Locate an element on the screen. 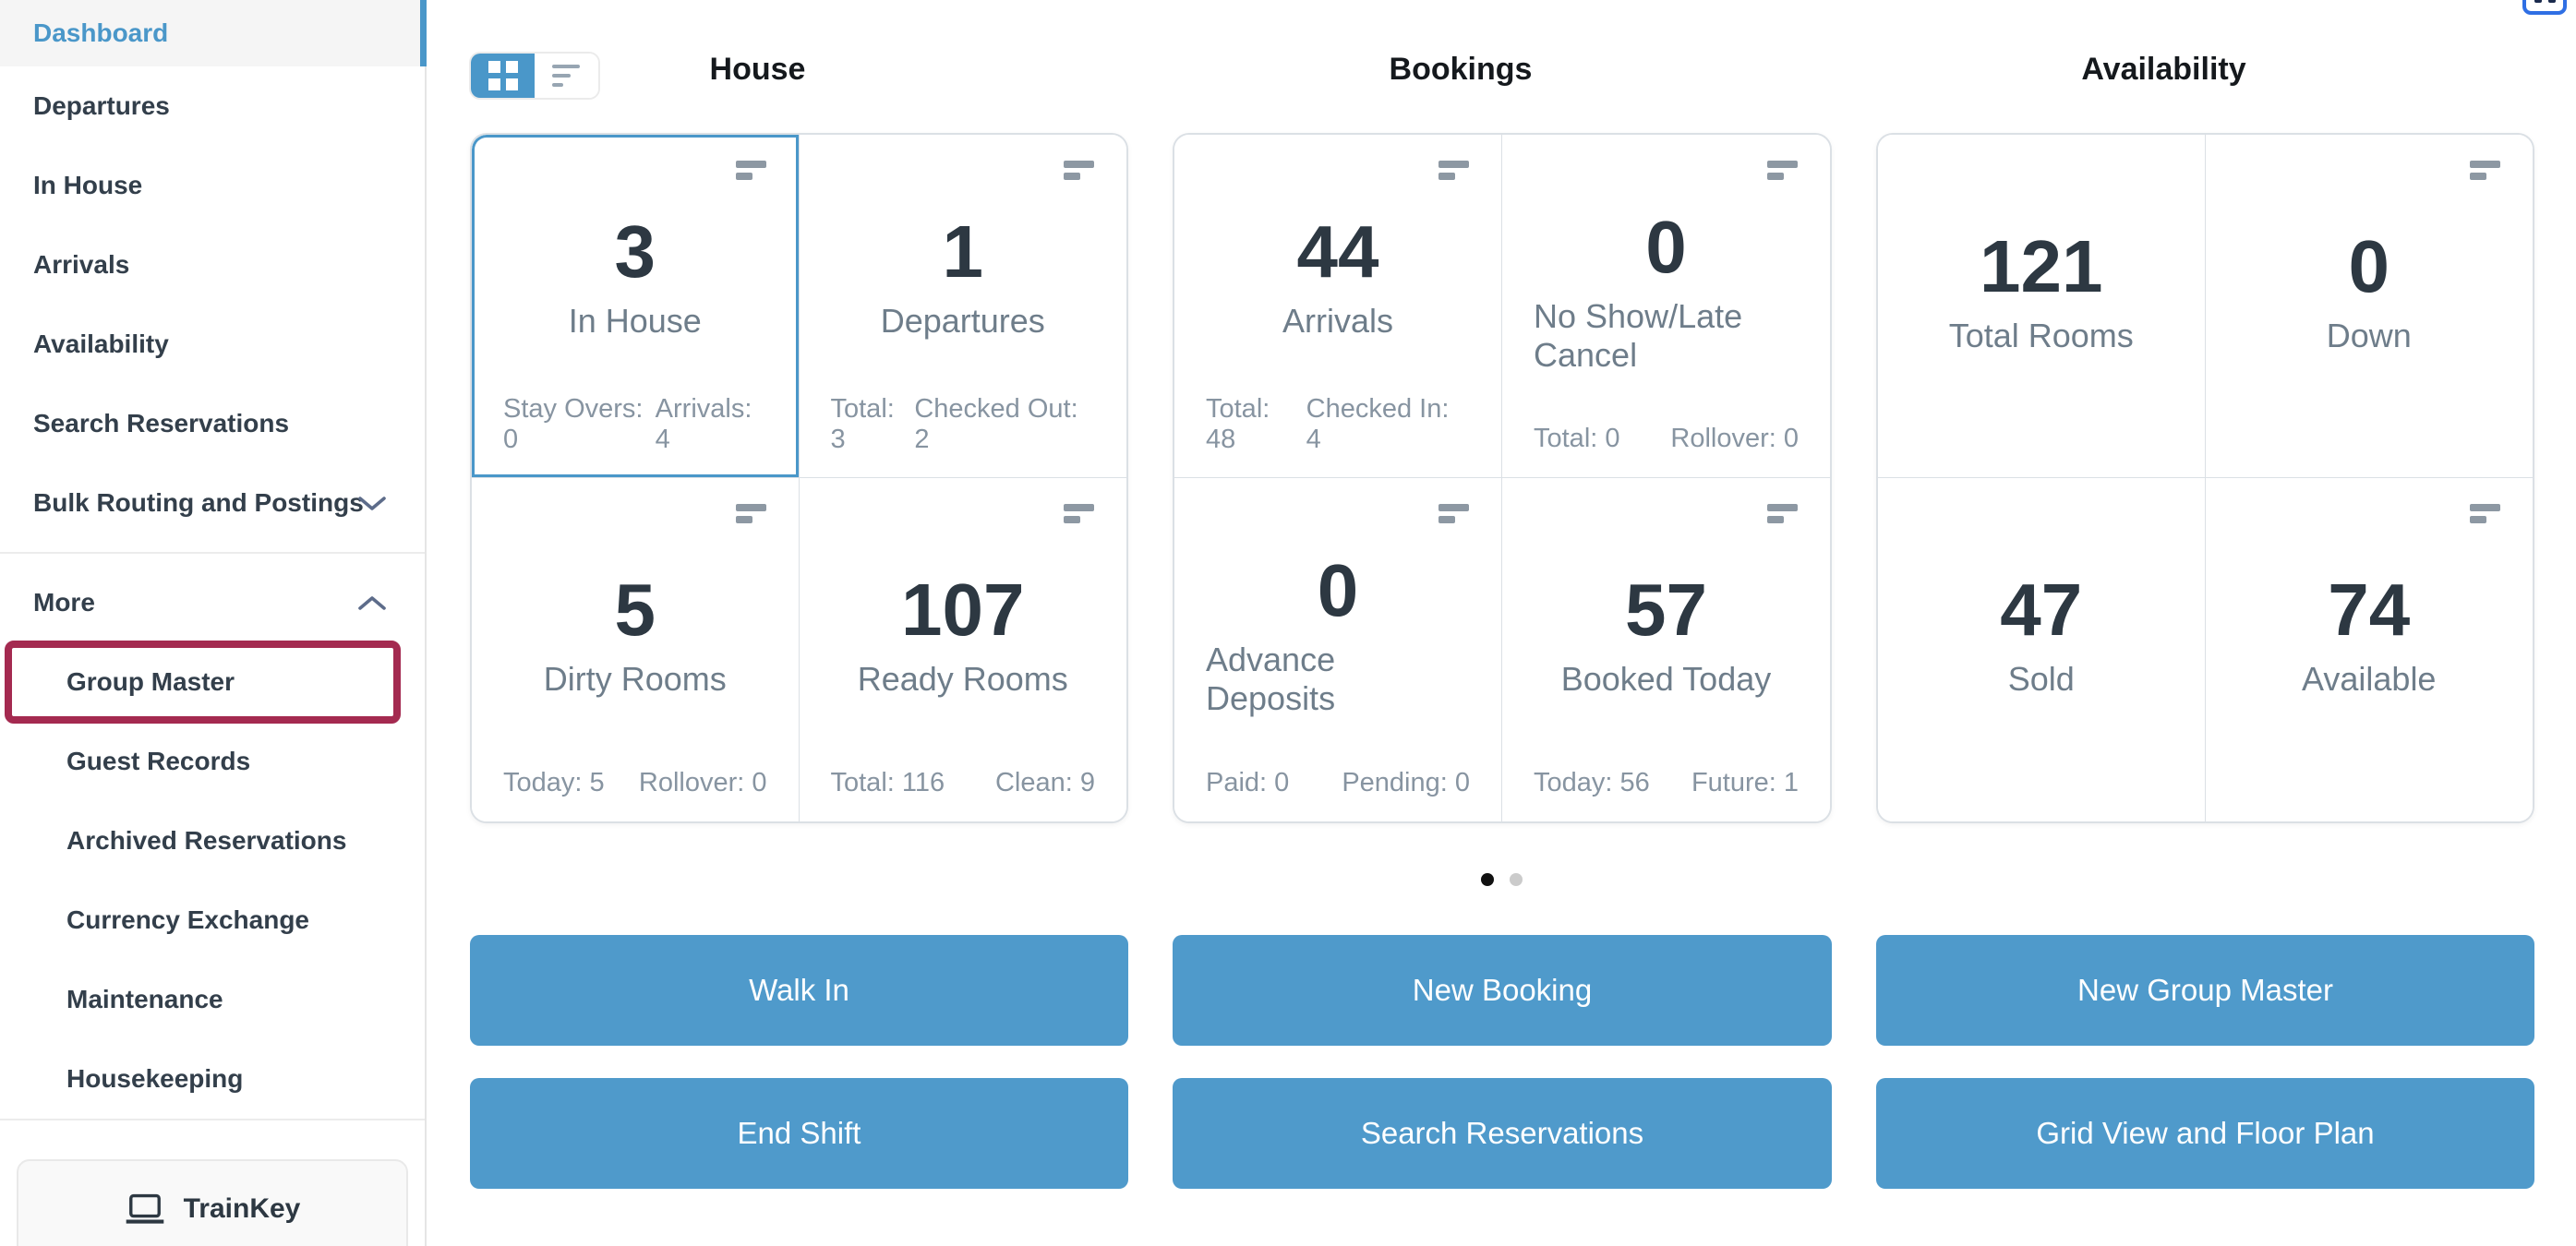  grid-view-and-floor-plan-button: Grid View and Floor Plan is located at coordinates (2205, 1134).